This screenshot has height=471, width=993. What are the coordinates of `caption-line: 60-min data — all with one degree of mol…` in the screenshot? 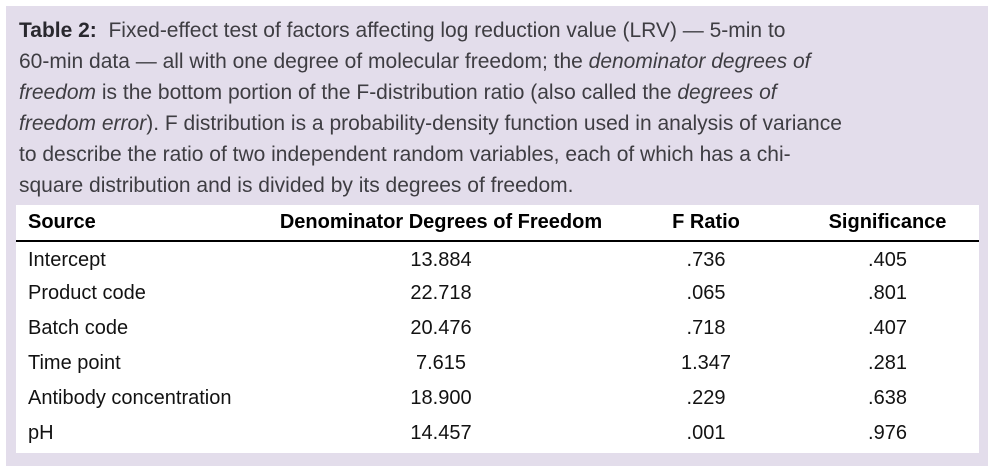 It's located at (494, 61).